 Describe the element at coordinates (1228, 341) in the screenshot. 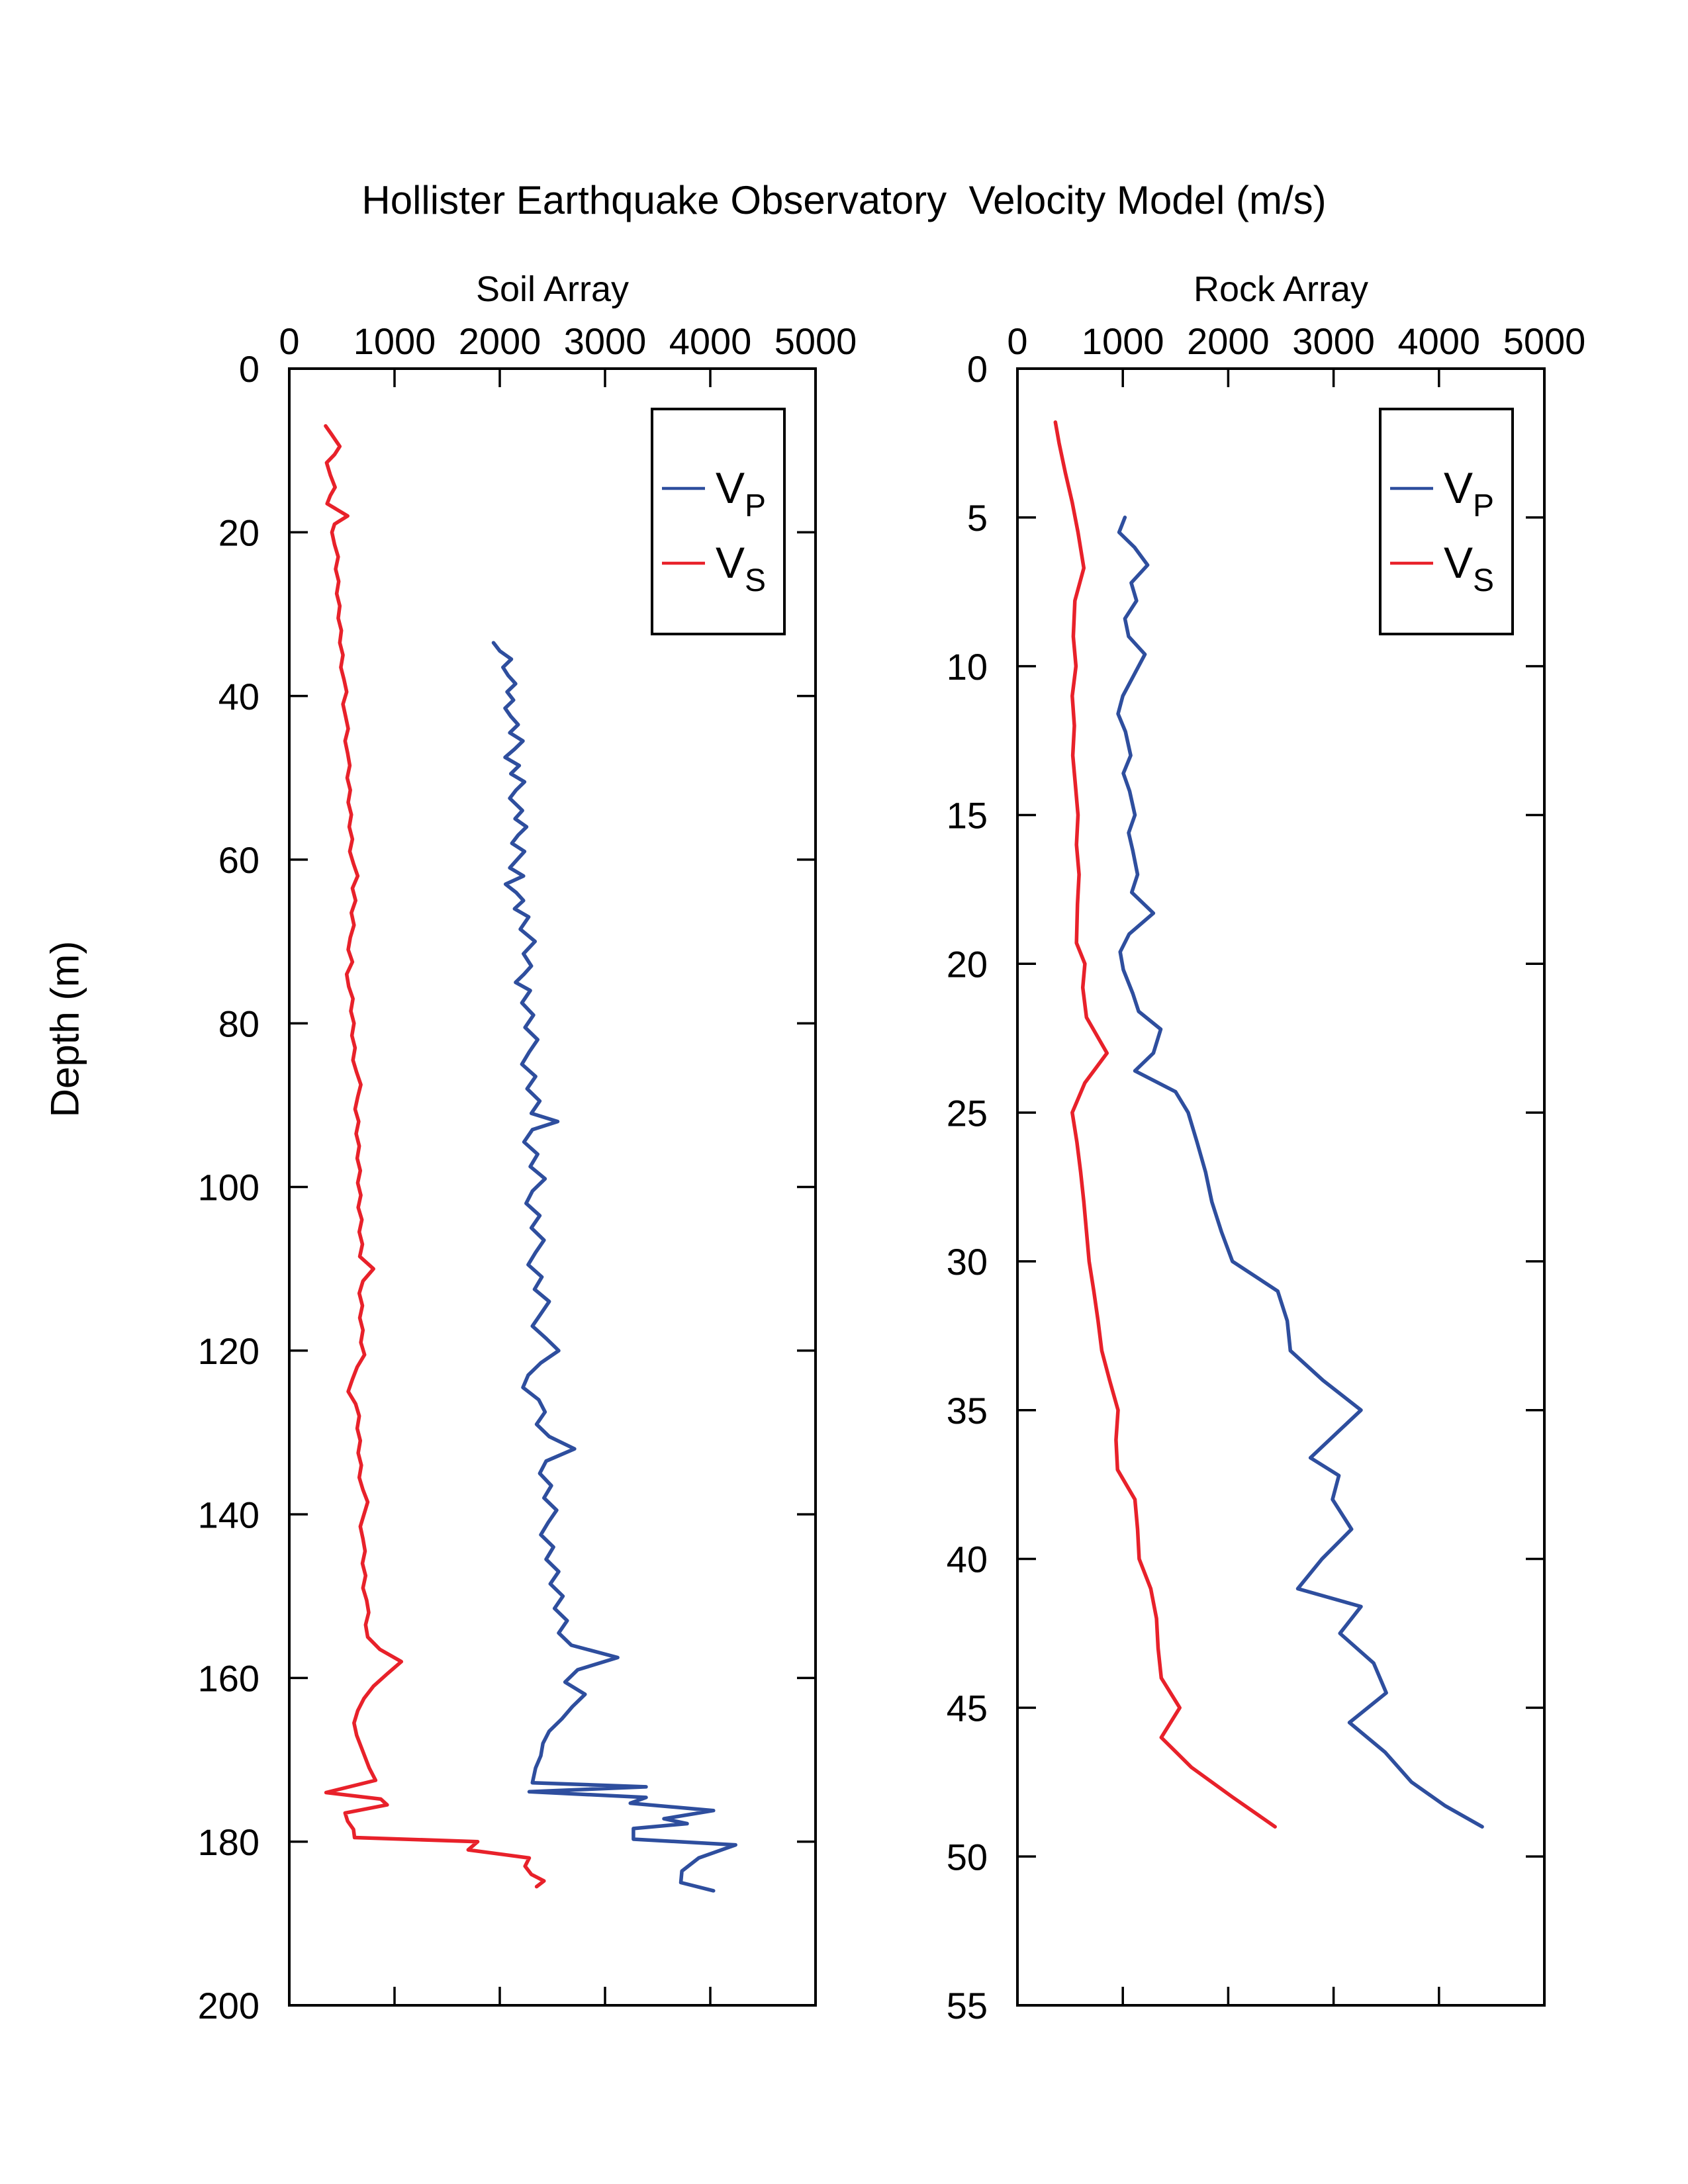

I see `rock-array-x-tick-label: 2000` at that location.